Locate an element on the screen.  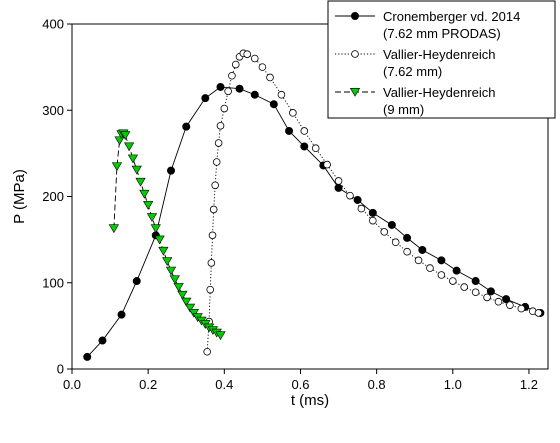
y-tick-label: 300 is located at coordinates (53, 110).